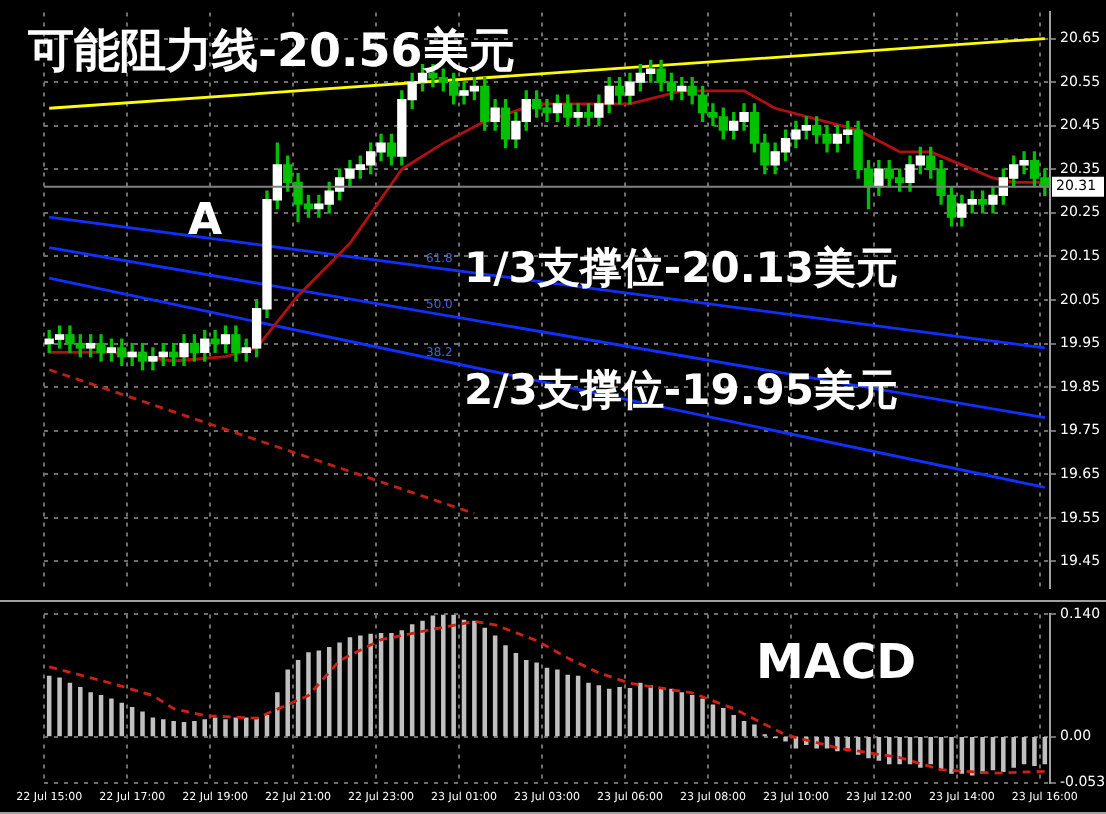 The height and width of the screenshot is (814, 1106). Describe the element at coordinates (270, 51) in the screenshot. I see `annotation: 可能阻力线-20.56美元` at that location.